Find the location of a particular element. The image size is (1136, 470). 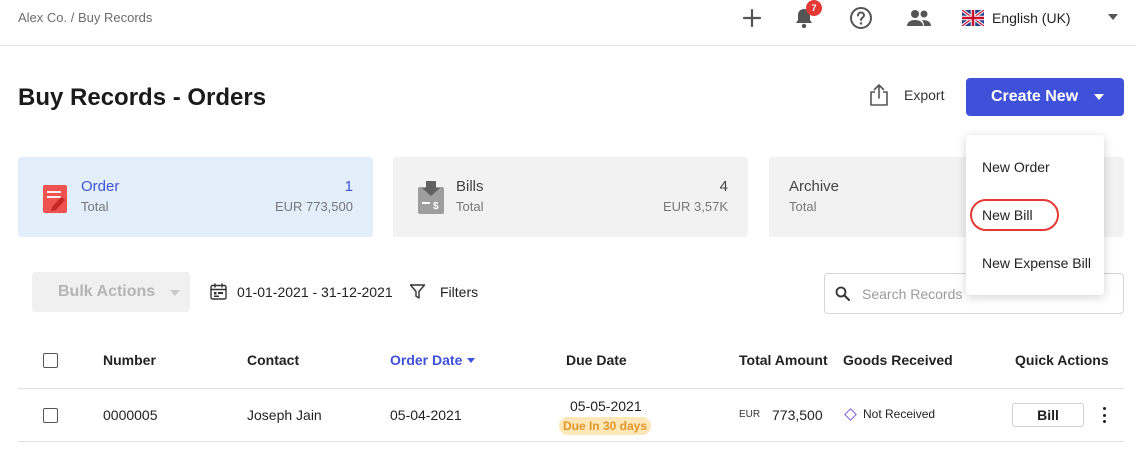

filters-button: Filters is located at coordinates (443, 291).